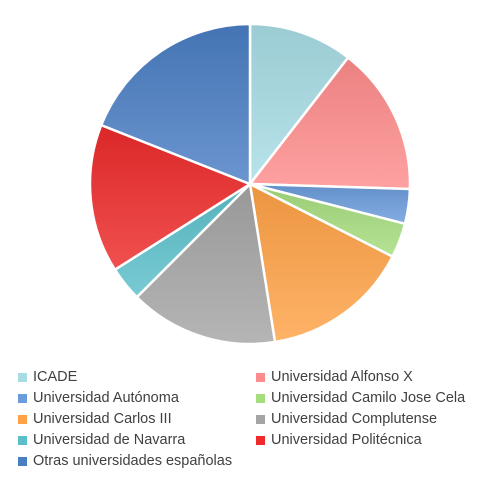 Image resolution: width=500 pixels, height=500 pixels. Describe the element at coordinates (106, 398) in the screenshot. I see `legend-label-3: Universidad Autónoma` at that location.